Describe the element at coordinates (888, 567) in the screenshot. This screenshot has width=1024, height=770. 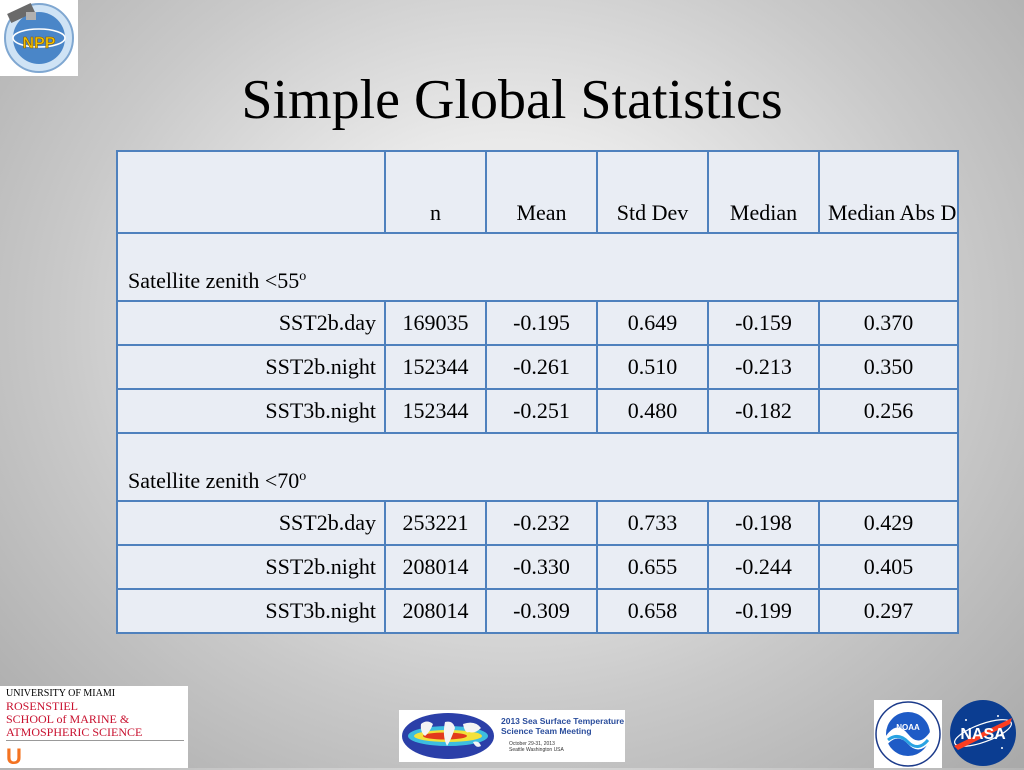
I see `cell-median-abs-diff: 0.405` at that location.